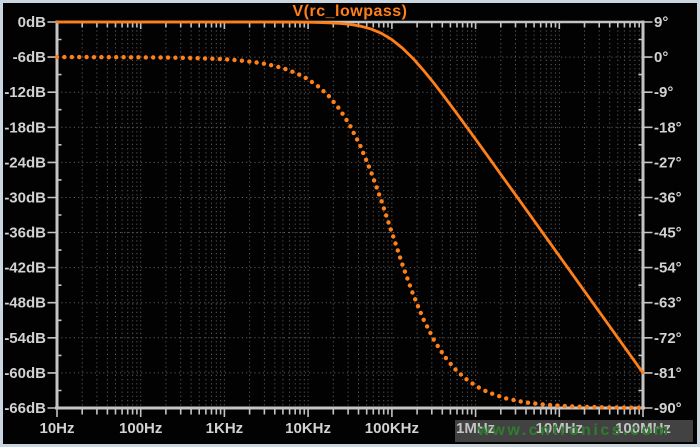 The height and width of the screenshot is (447, 700). What do you see at coordinates (25, 338) in the screenshot?
I see `y-left-tick-label: -54dB` at bounding box center [25, 338].